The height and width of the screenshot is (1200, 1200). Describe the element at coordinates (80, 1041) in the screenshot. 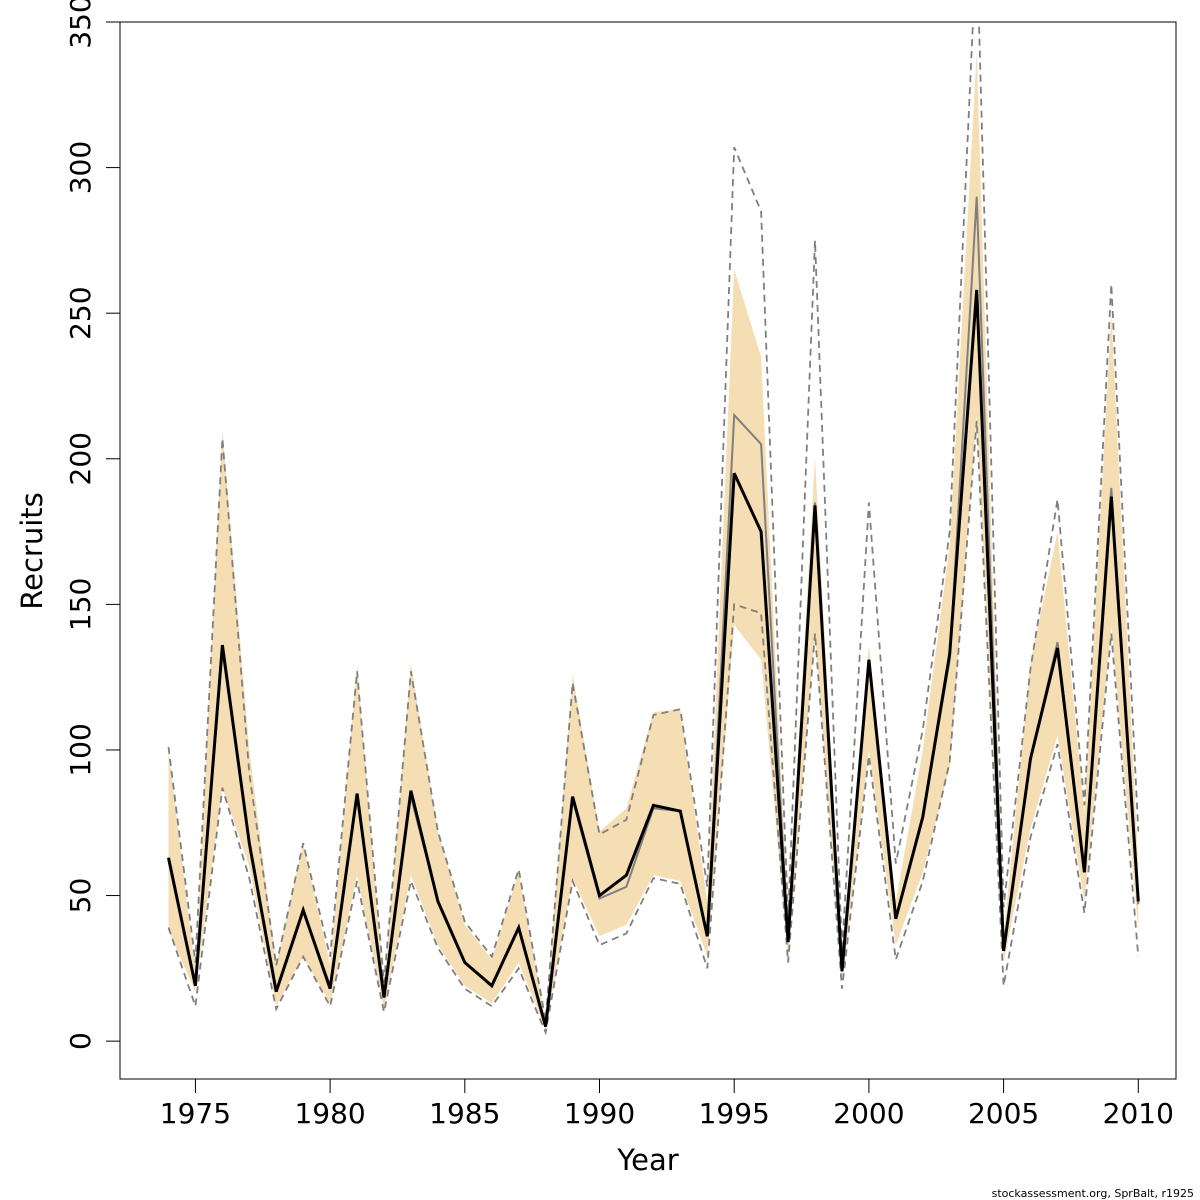

I see `y-tick-label: 0` at that location.